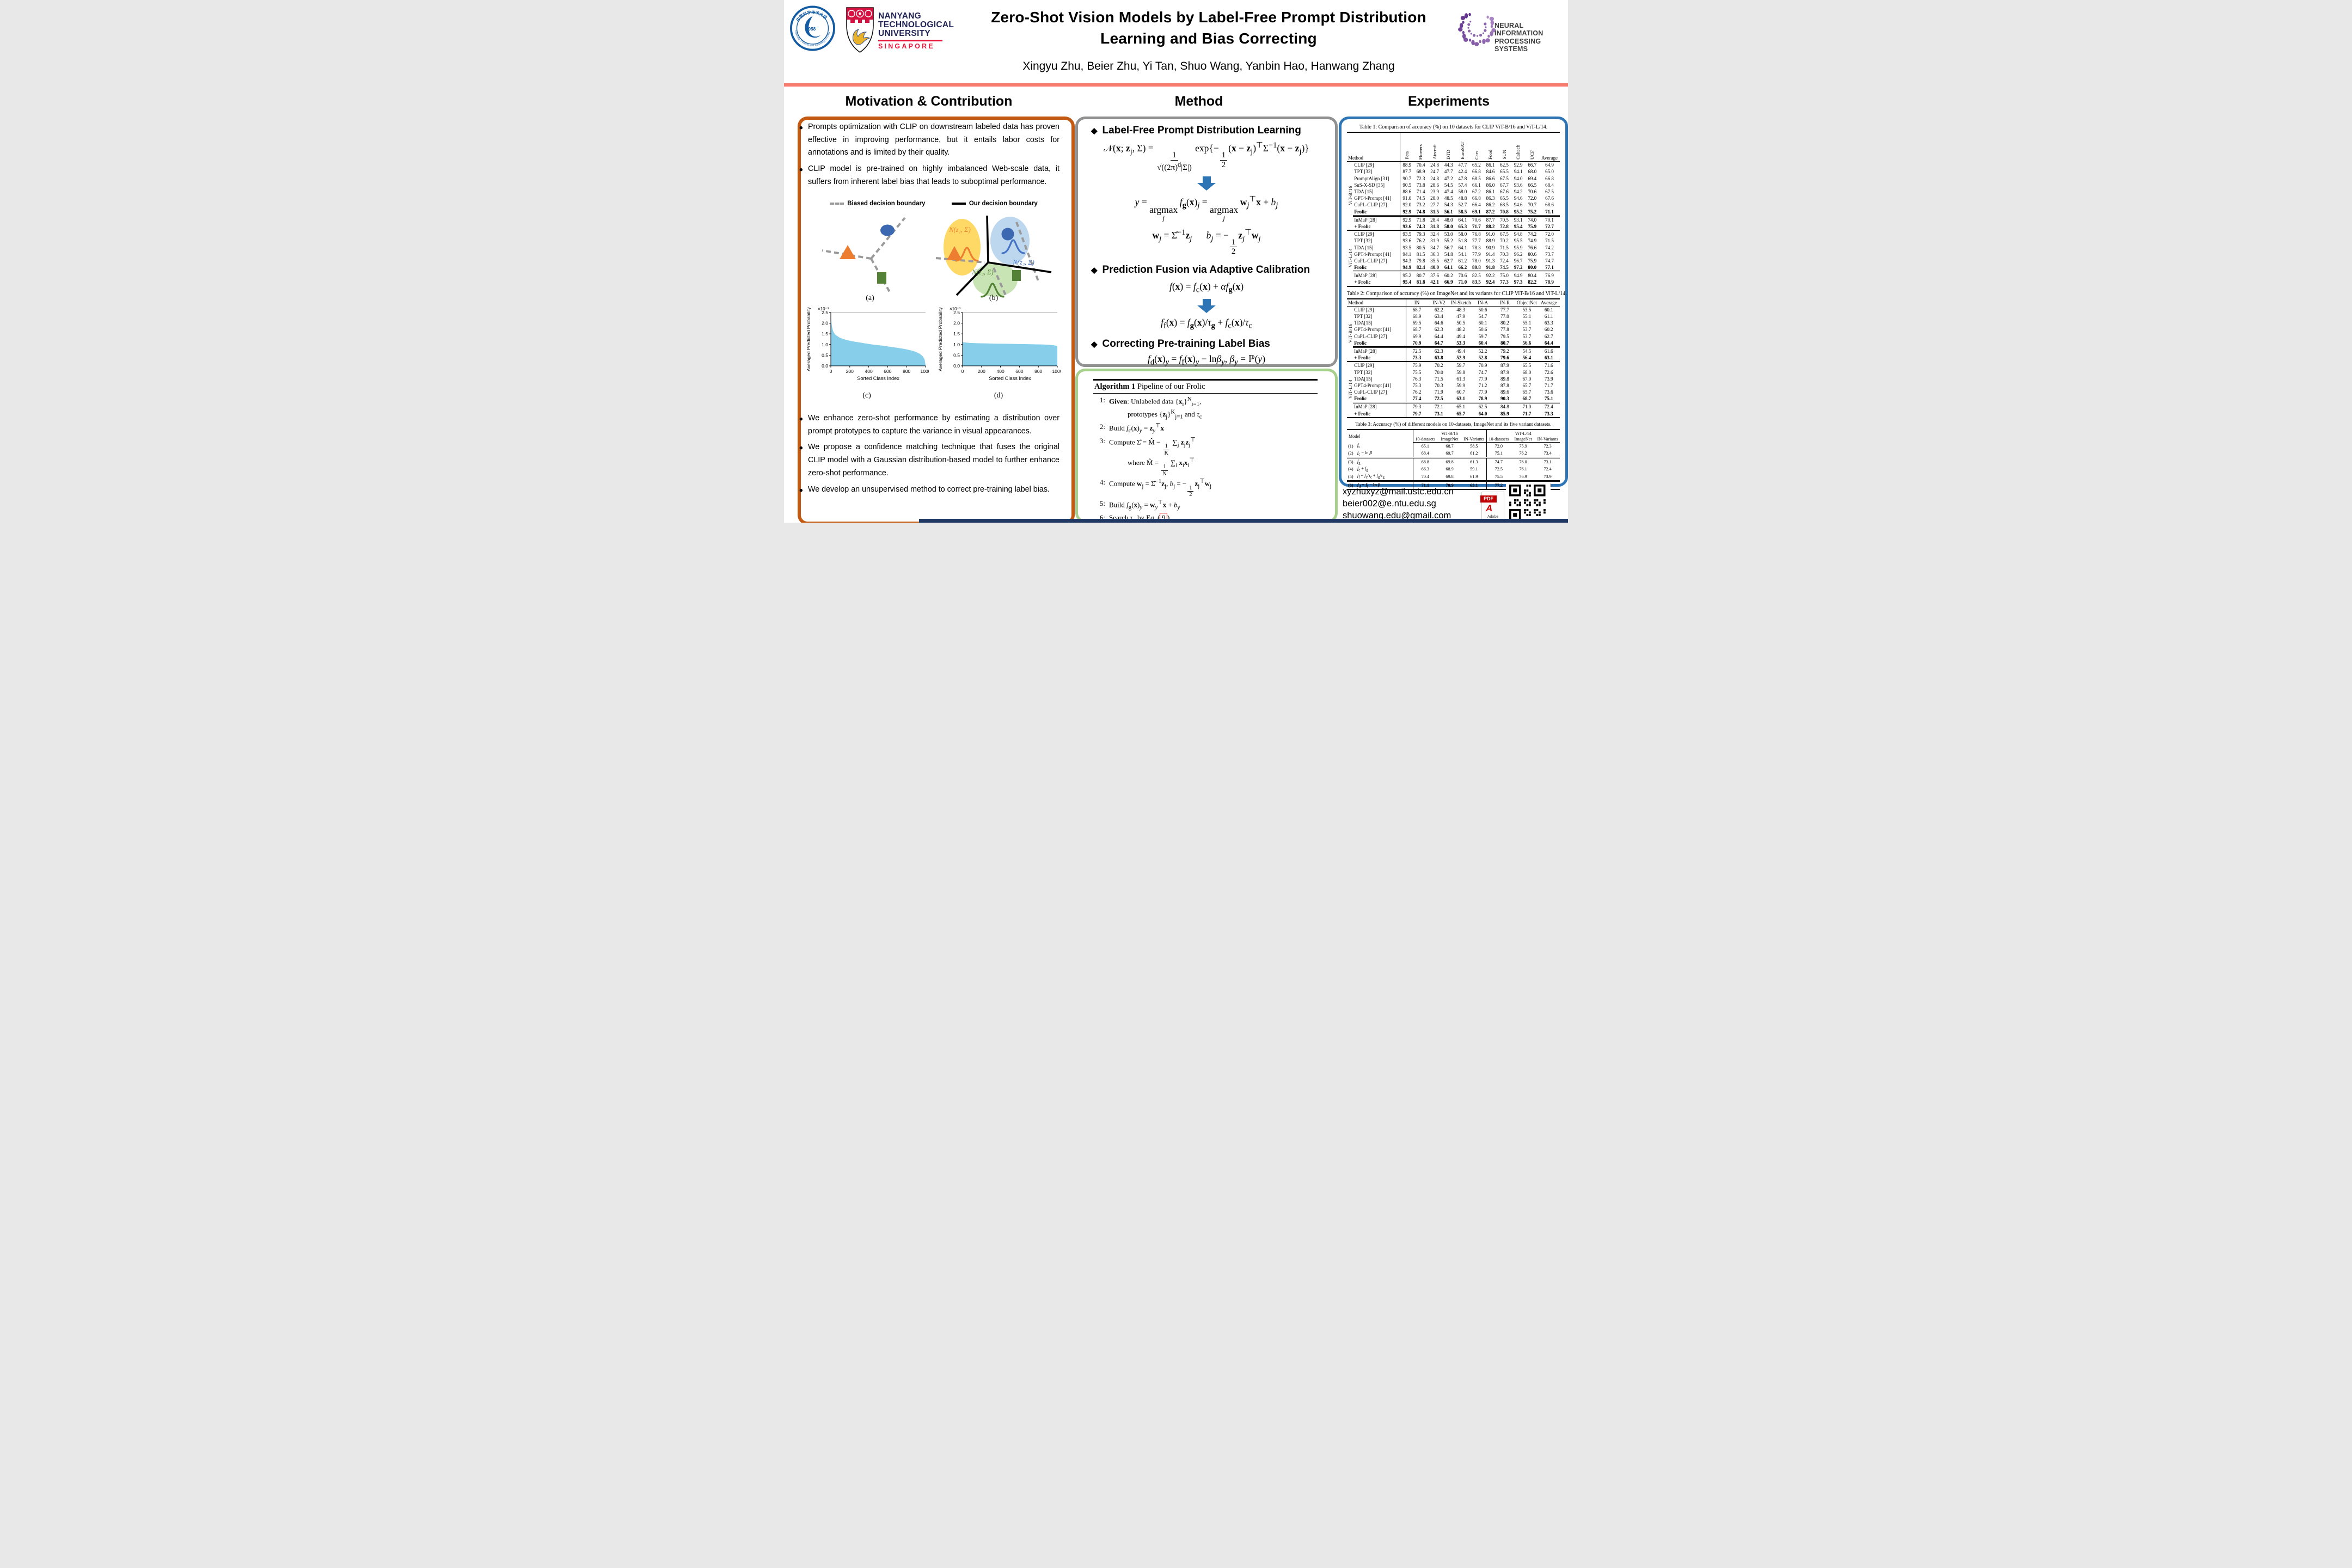 The height and width of the screenshot is (1568, 2352). I want to click on value-cell: 72.0, so click(1549, 234).